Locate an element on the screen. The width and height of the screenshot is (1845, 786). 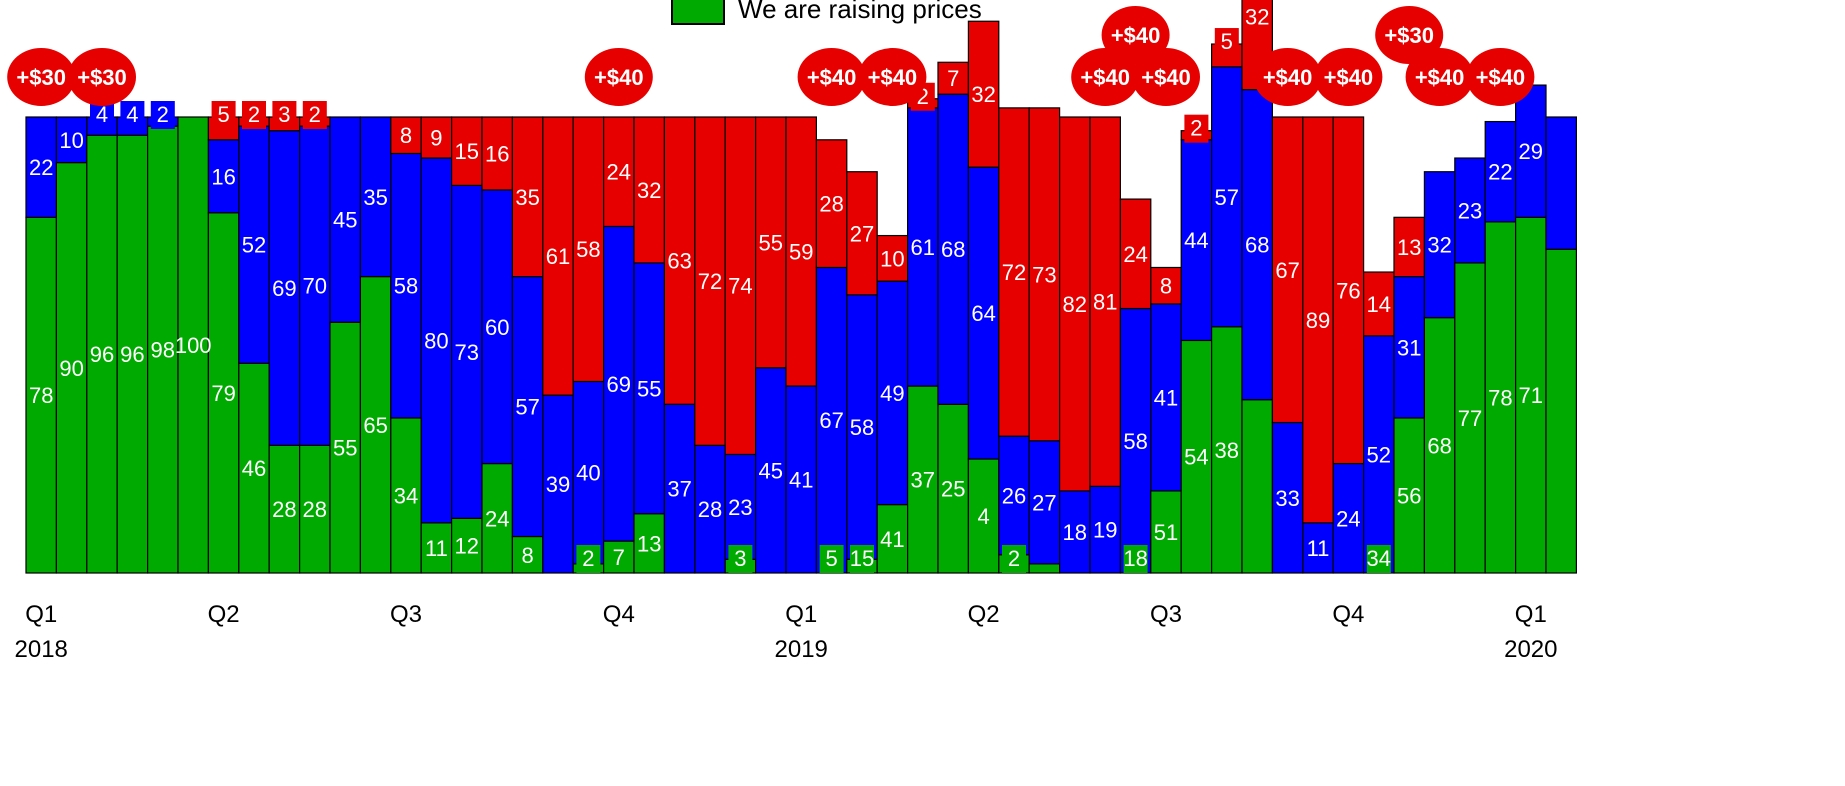
x-tick-label: Q1 is located at coordinates (801, 614).